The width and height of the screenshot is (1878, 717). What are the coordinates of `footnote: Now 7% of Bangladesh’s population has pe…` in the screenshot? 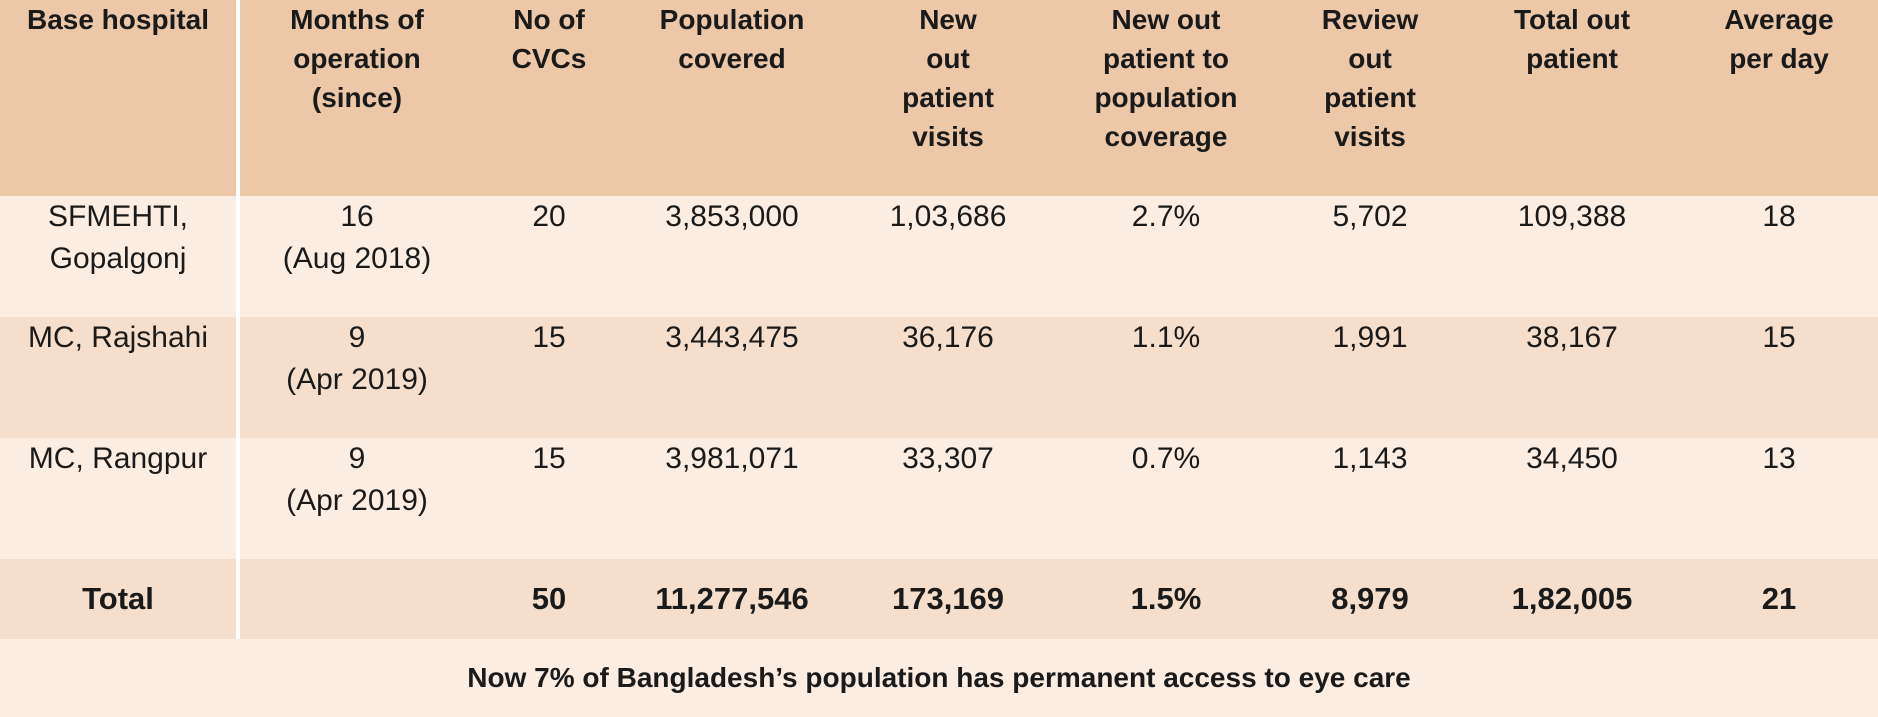 It's located at (939, 678).